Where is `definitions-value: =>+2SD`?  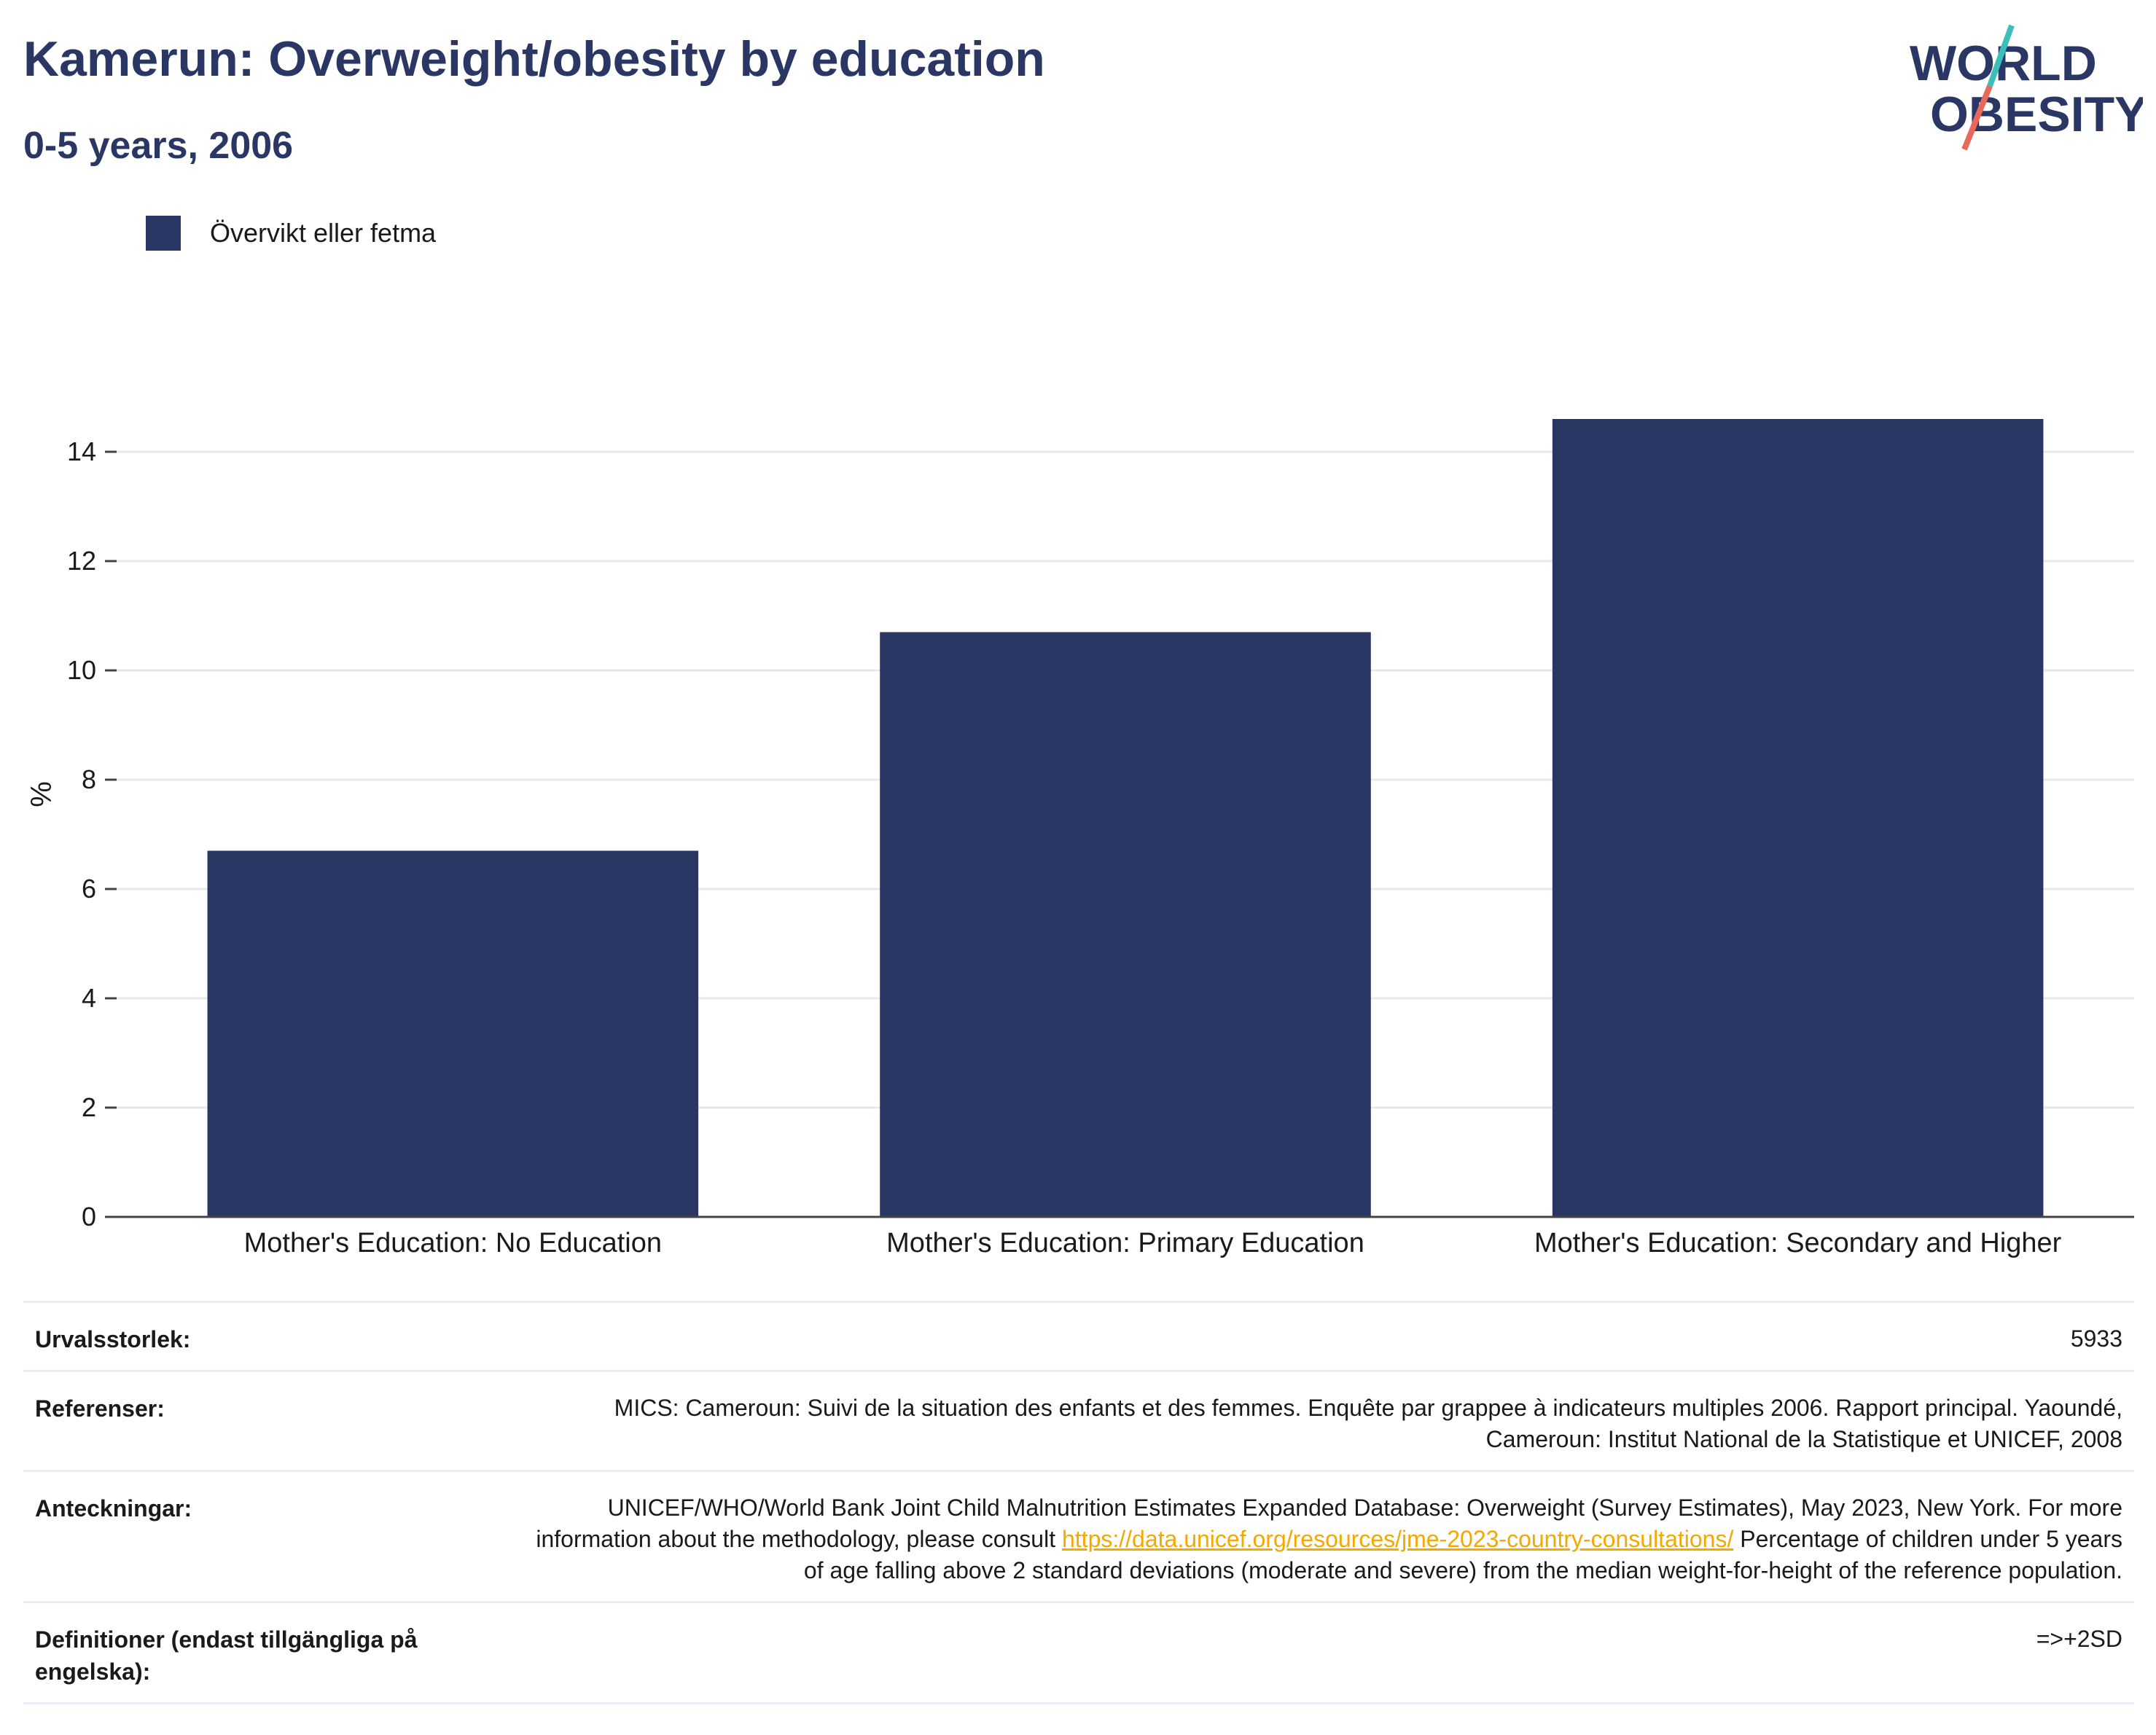
definitions-value: =>+2SD is located at coordinates (2079, 1639).